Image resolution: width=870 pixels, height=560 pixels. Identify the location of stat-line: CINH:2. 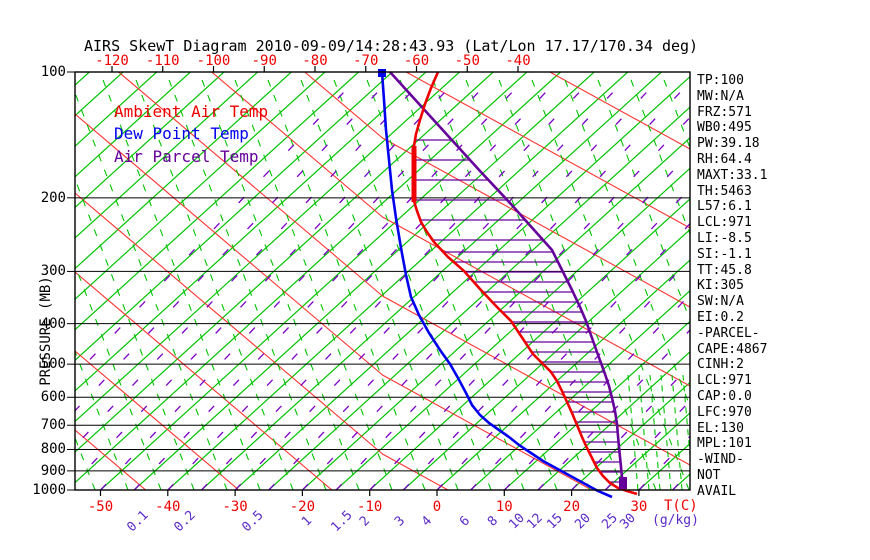
(720, 365).